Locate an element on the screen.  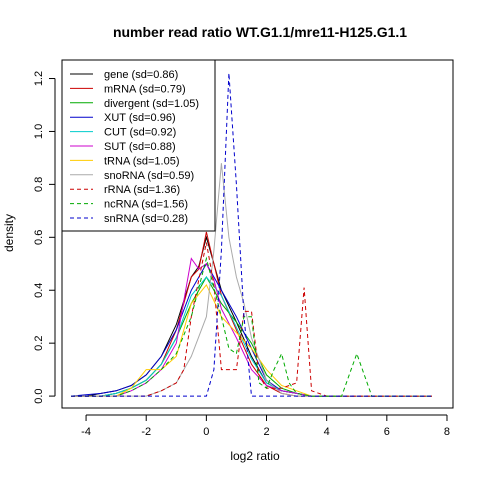
y-tick-label: 0.8 is located at coordinates (39, 184).